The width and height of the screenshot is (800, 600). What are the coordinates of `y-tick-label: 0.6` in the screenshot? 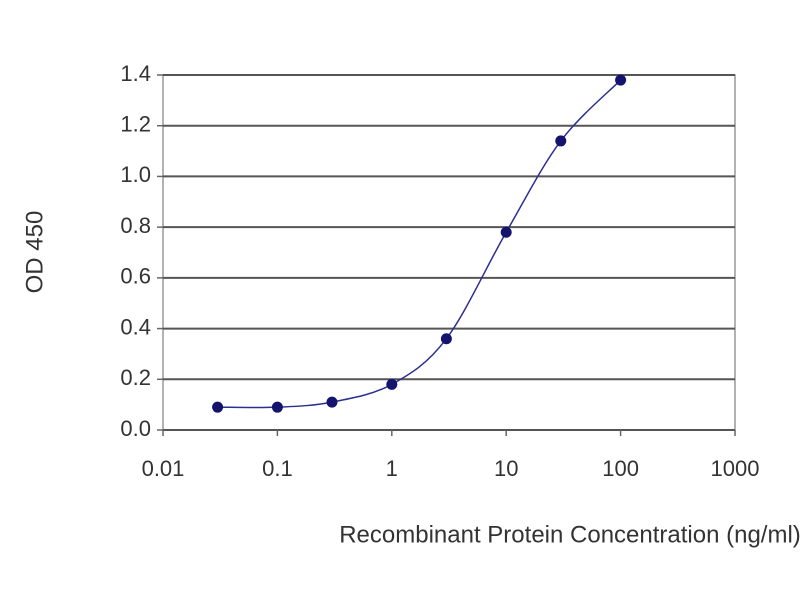 It's located at (135, 276).